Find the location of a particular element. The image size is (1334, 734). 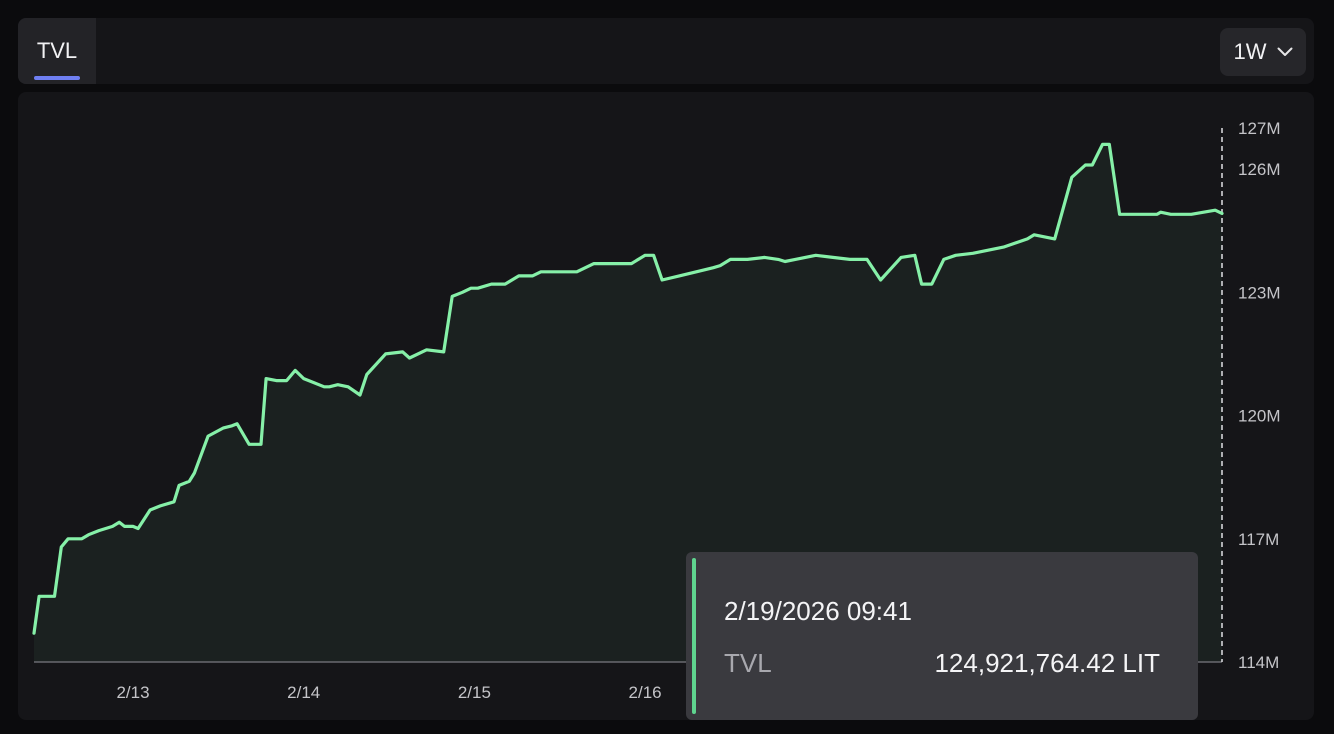

chart-header: TVL 1W is located at coordinates (666, 51).